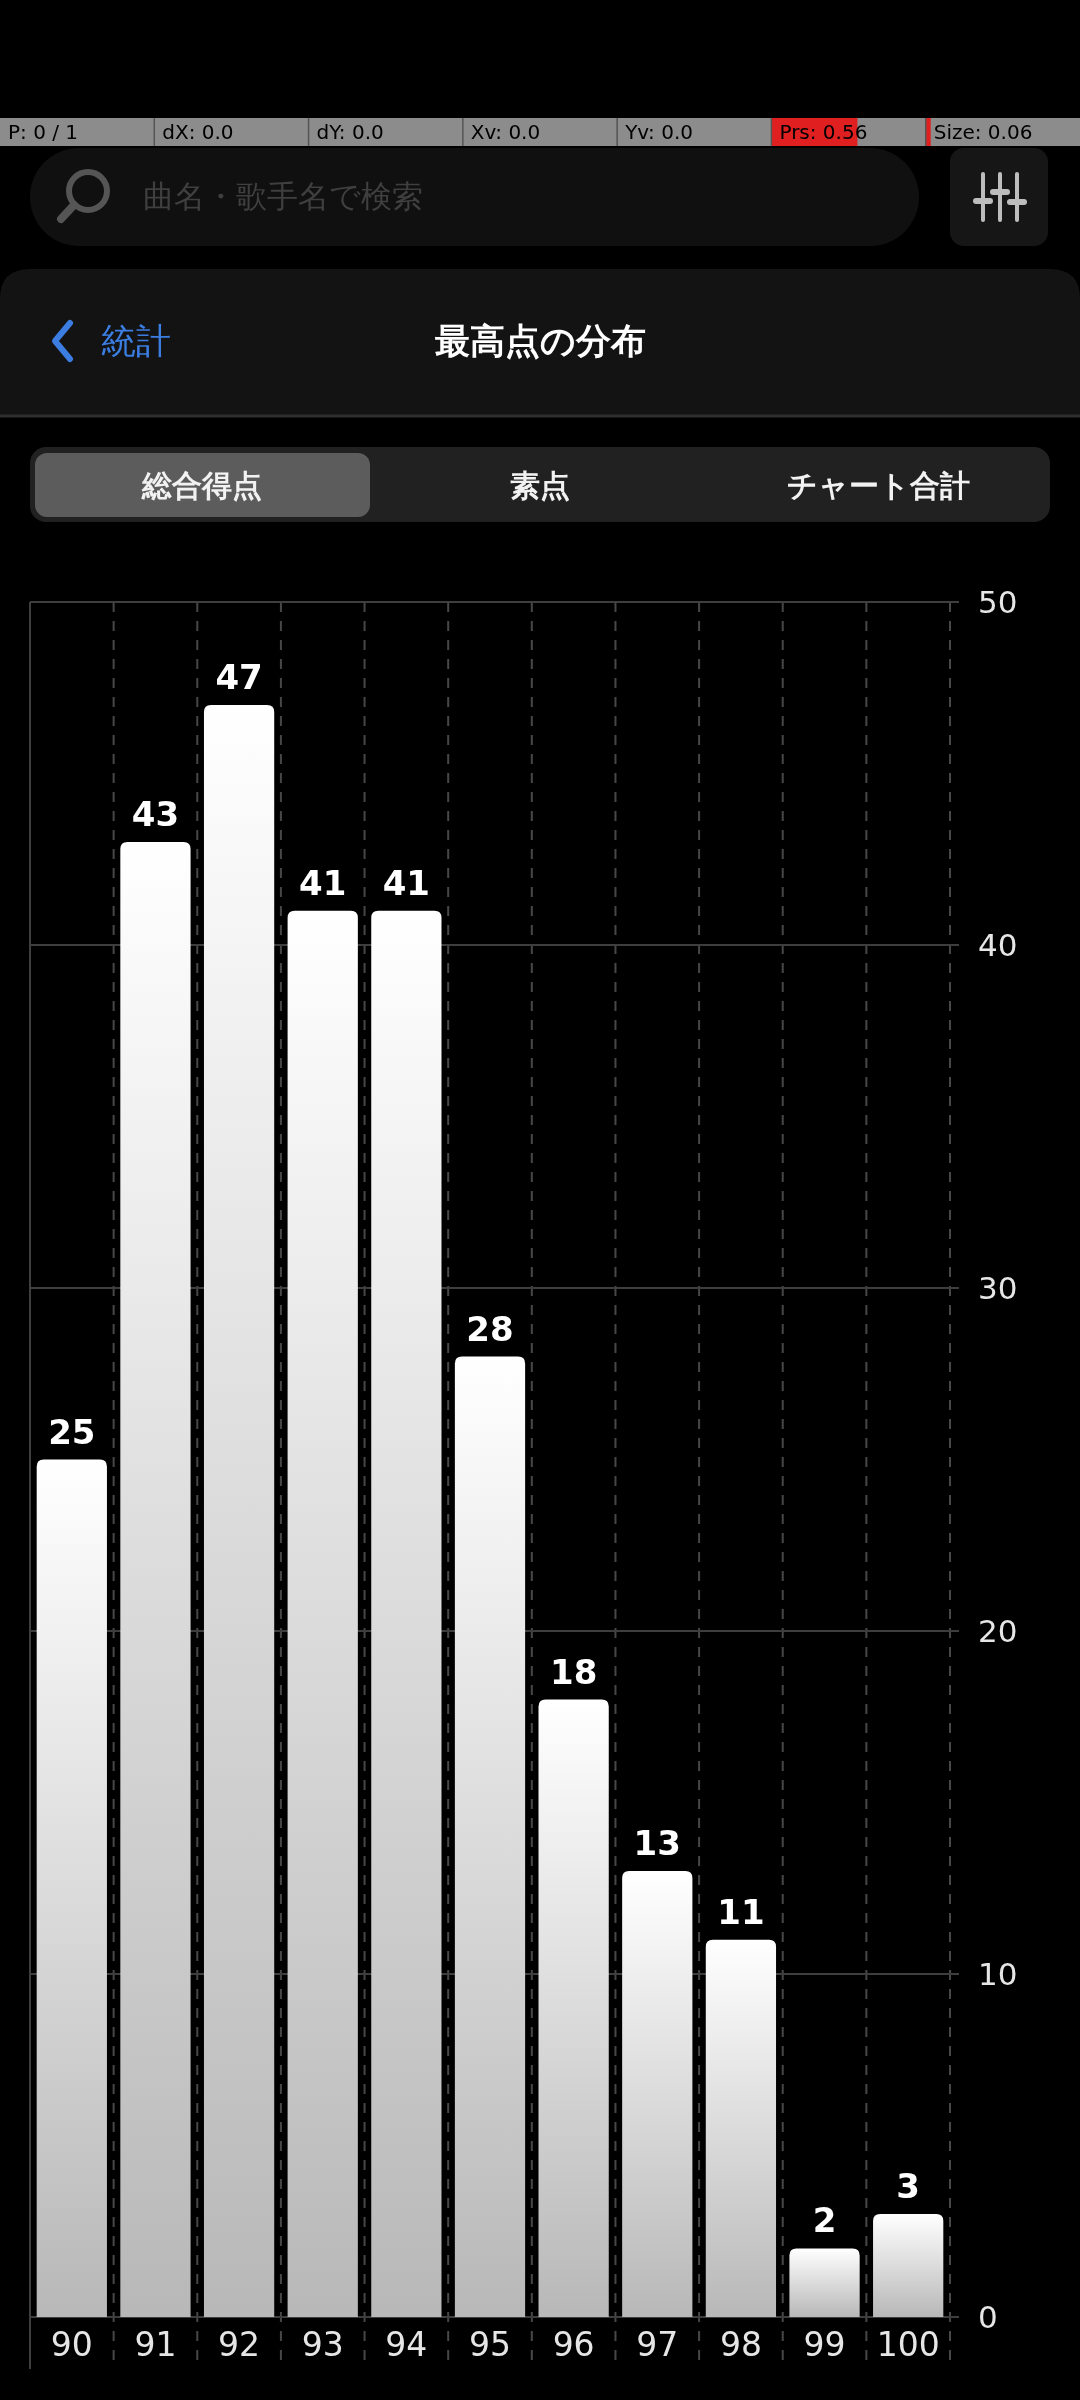  I want to click on y-tick-label: 30, so click(998, 1288).